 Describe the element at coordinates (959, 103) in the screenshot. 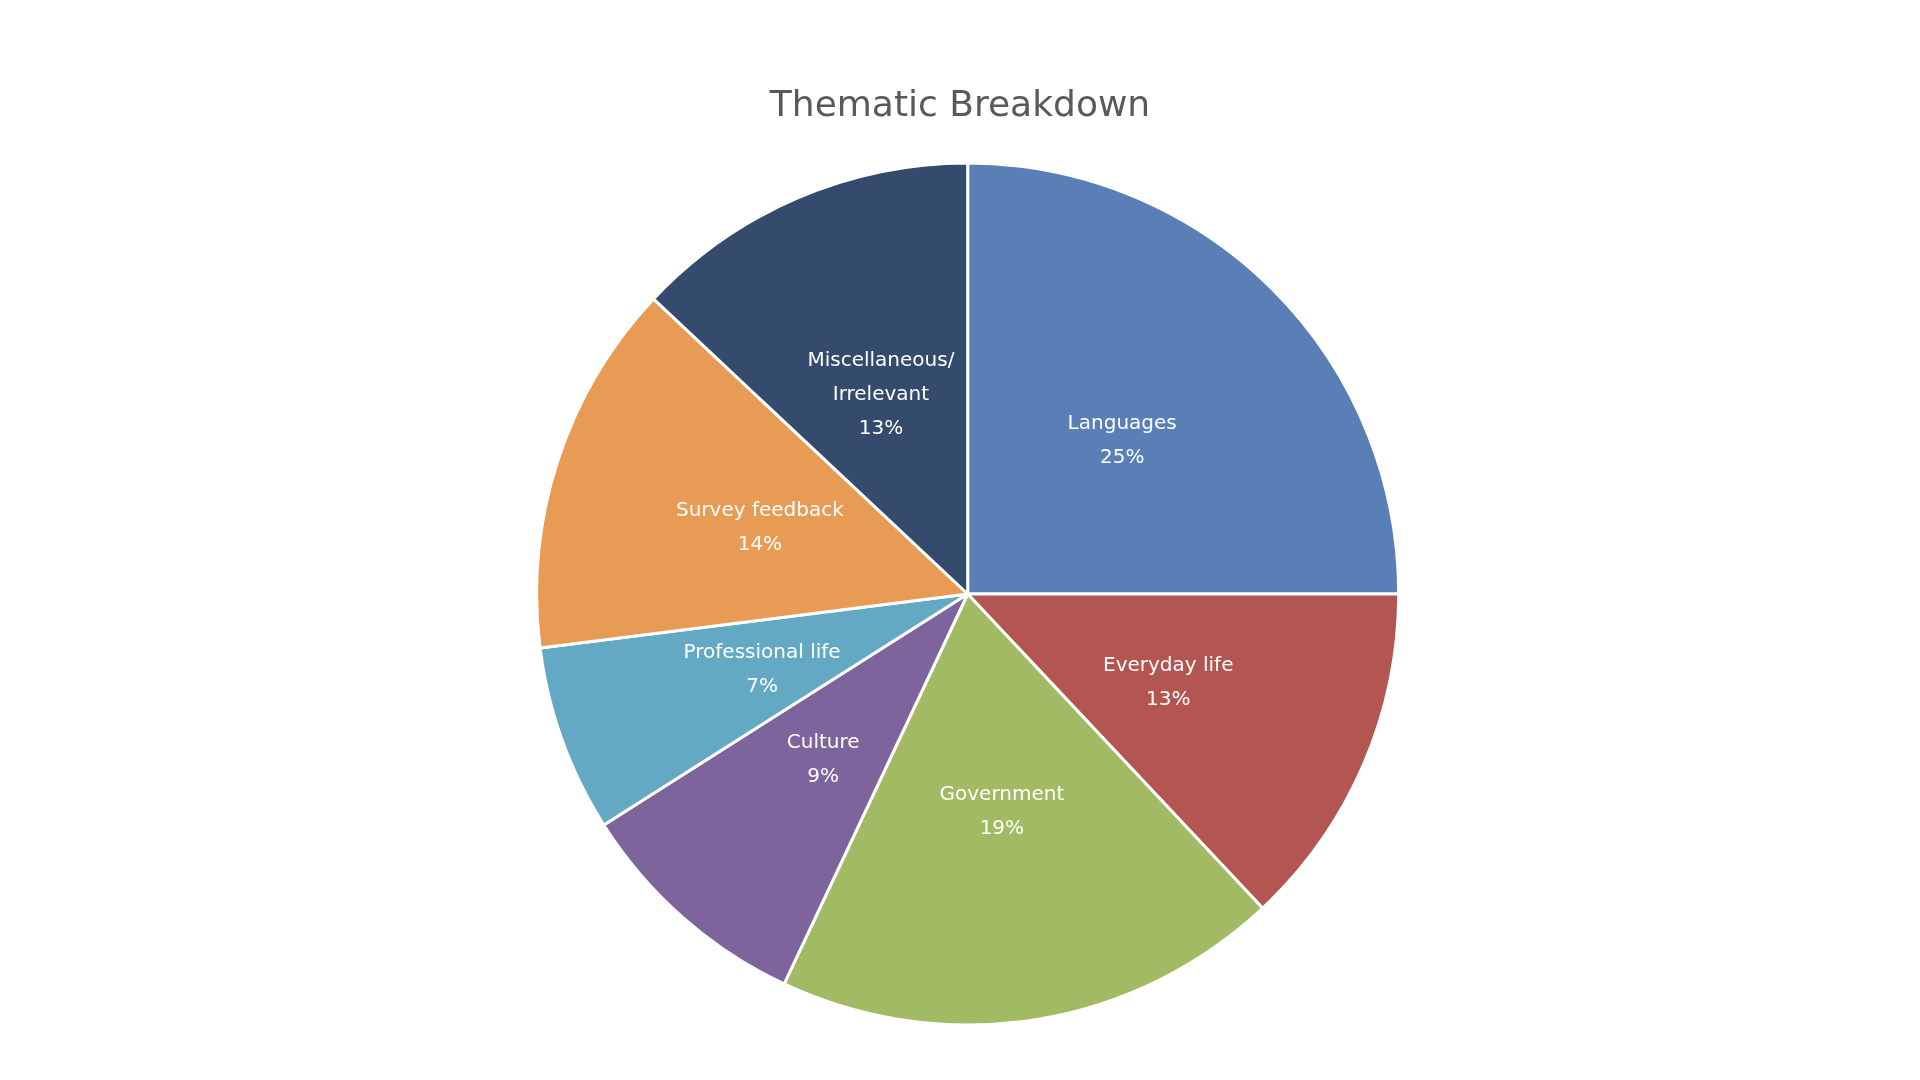

I see `chart-title: Thematic Breakdown` at that location.